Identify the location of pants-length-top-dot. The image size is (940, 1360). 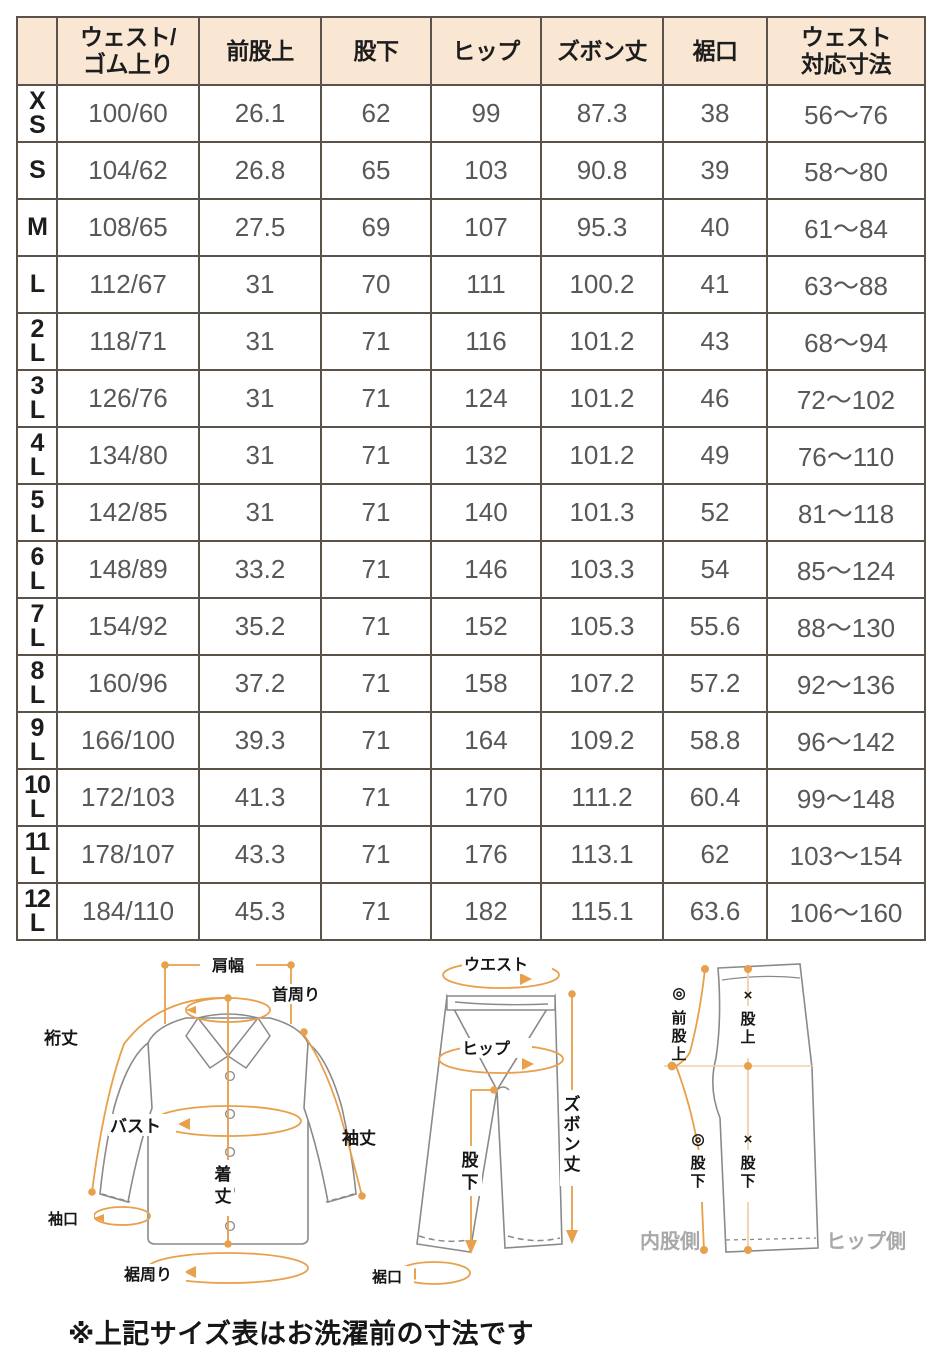
(572, 994).